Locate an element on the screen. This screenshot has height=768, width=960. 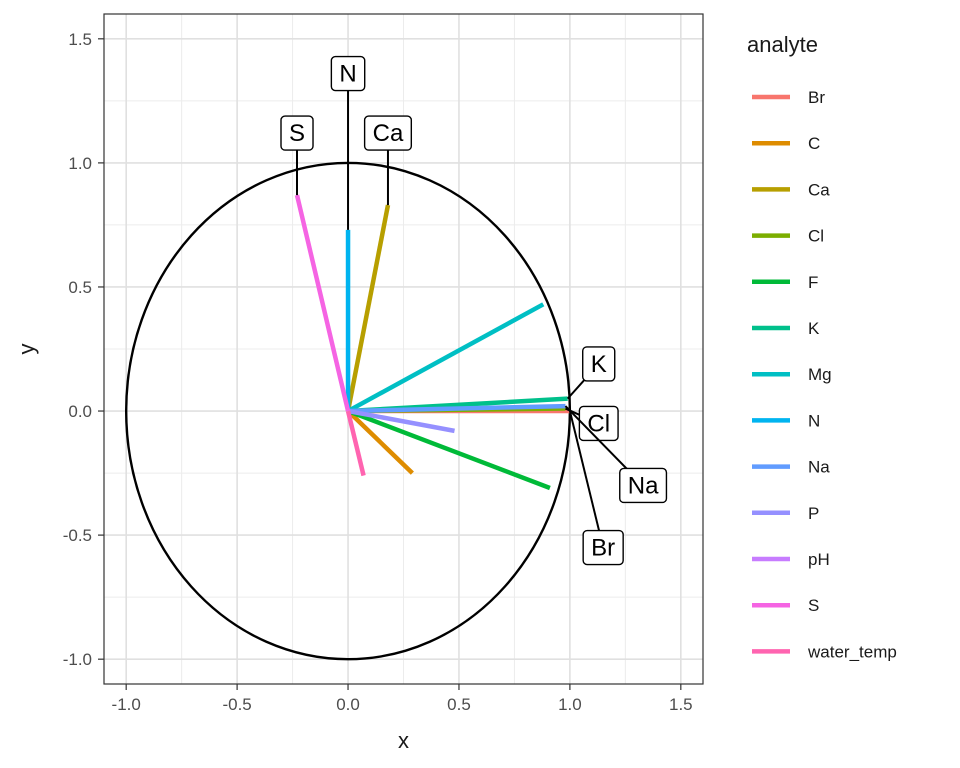
series-s is located at coordinates (322, 303).